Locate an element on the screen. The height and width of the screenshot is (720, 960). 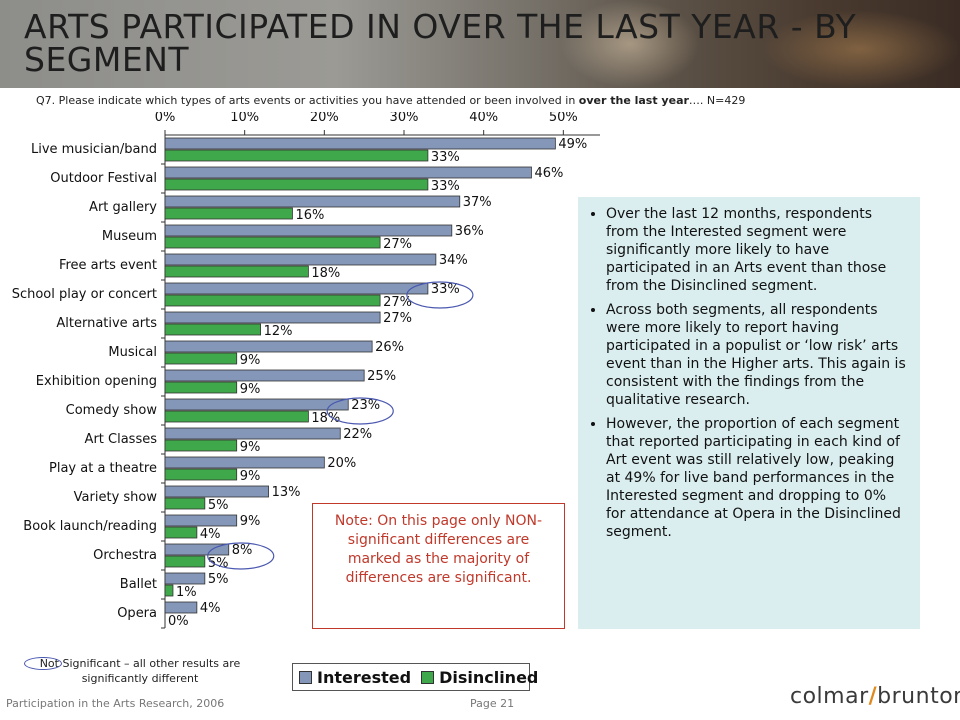
category-label: Opera is located at coordinates (137, 613).